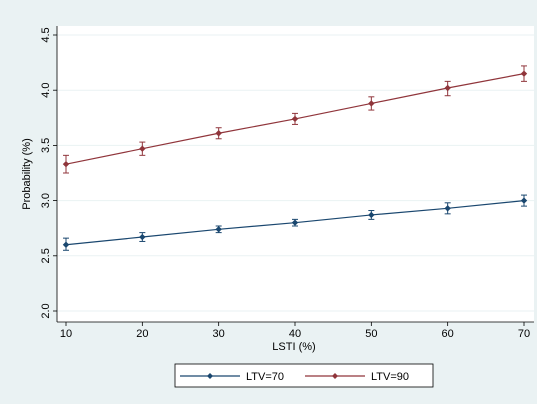 The image size is (537, 404). What do you see at coordinates (46, 90) in the screenshot?
I see `y-tick-label: 4.0` at bounding box center [46, 90].